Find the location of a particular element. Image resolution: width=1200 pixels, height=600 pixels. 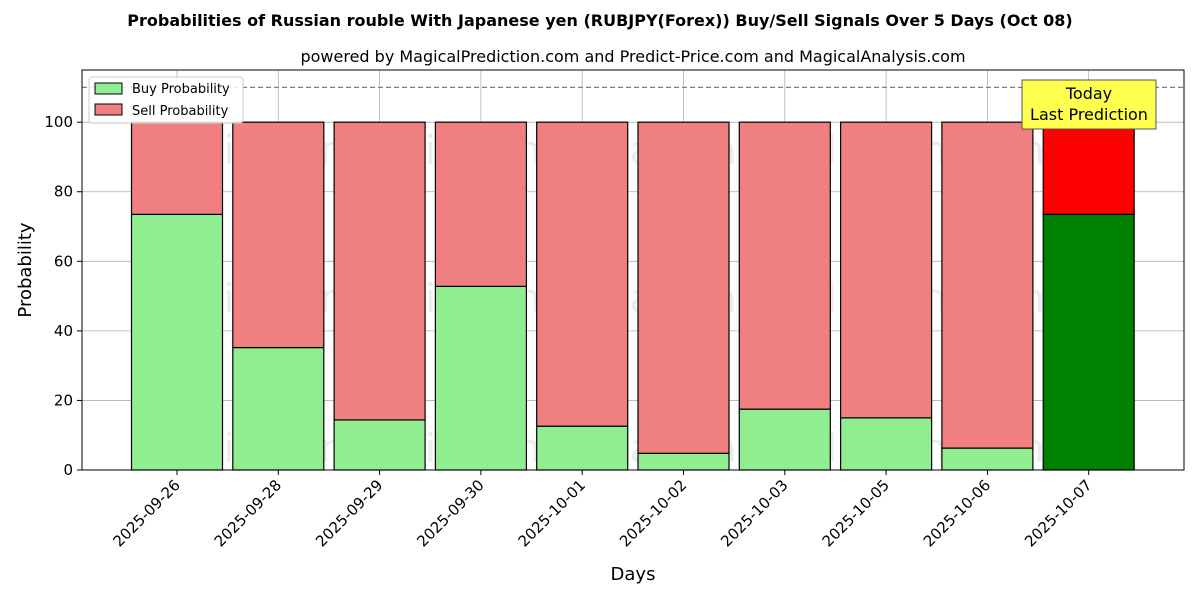

annotation-line-2: Last Prediction is located at coordinates (1089, 114).